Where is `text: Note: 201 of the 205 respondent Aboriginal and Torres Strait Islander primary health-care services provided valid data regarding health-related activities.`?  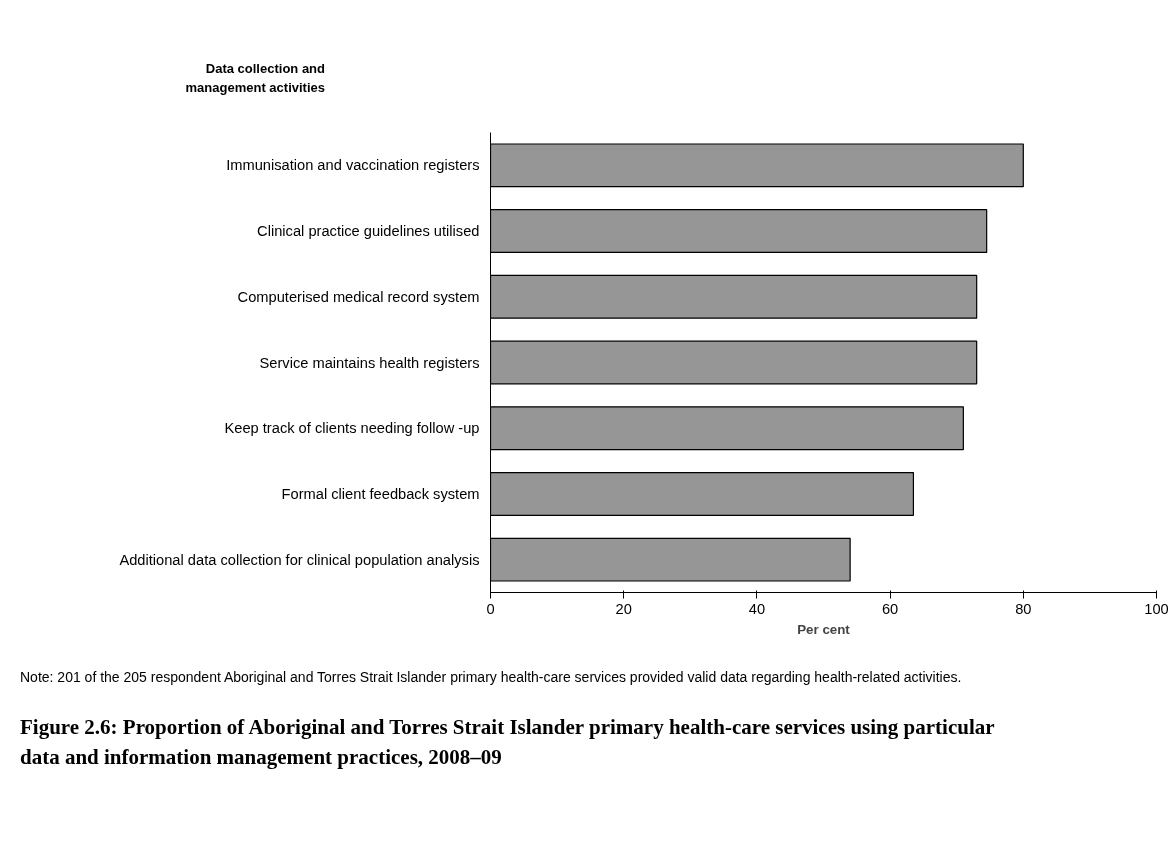
text: Note: 201 of the 205 respondent Aboriginal and Torres Strait Islander primary health-care services provided valid data regarding health-related activities. is located at coordinates (491, 678).